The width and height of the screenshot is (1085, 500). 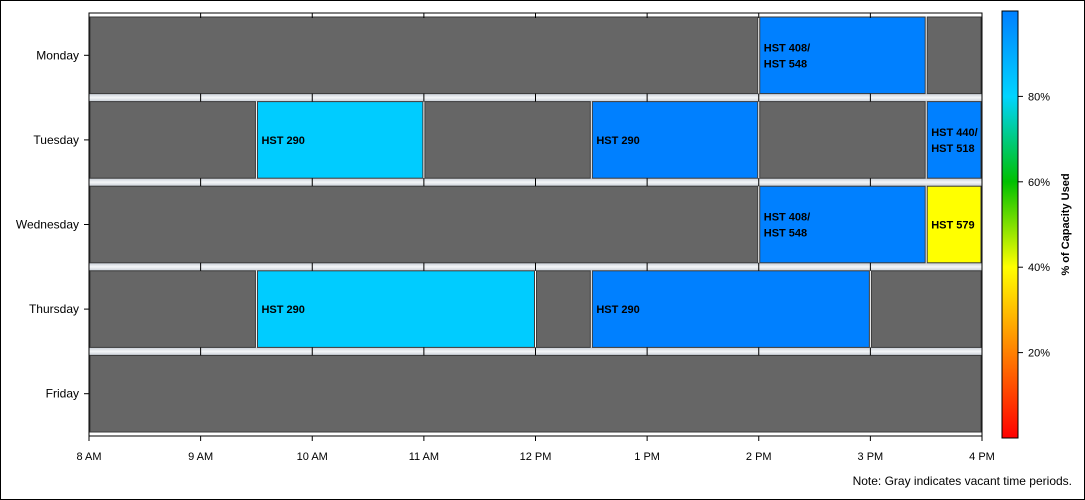 What do you see at coordinates (47, 225) in the screenshot?
I see `y-tick-label: Wednesday` at bounding box center [47, 225].